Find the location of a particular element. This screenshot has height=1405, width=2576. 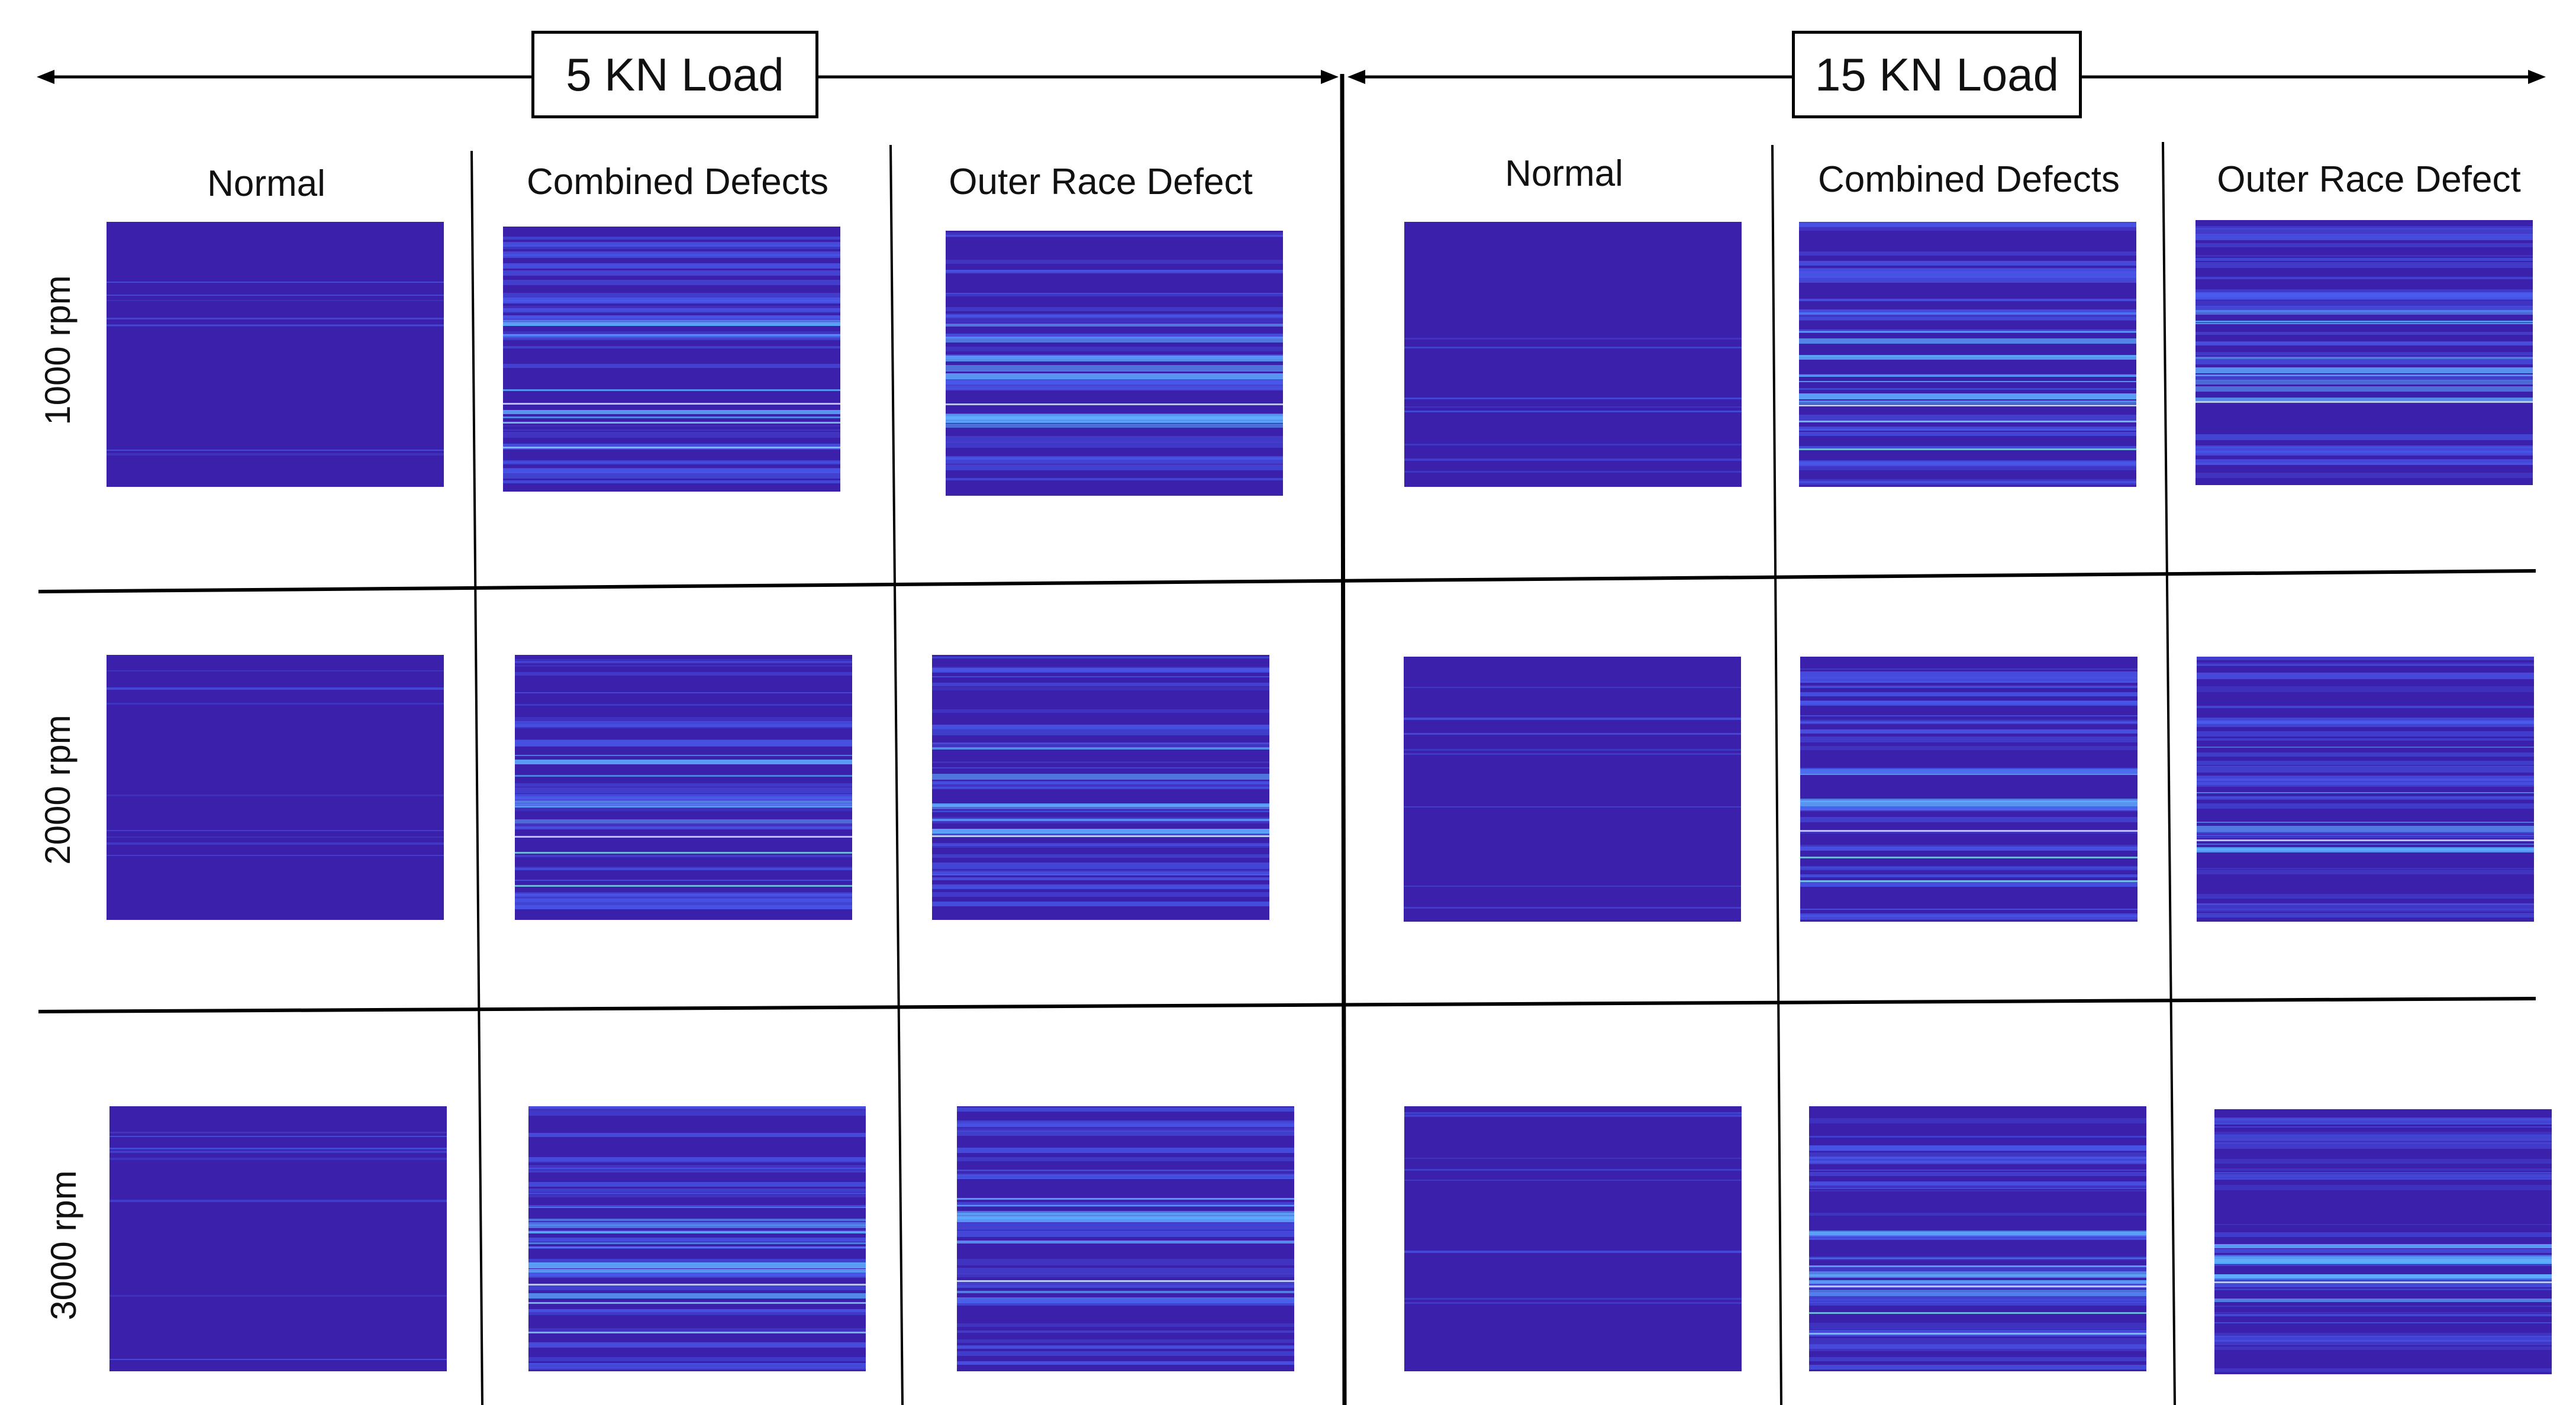

row-divider is located at coordinates (1287, 581).